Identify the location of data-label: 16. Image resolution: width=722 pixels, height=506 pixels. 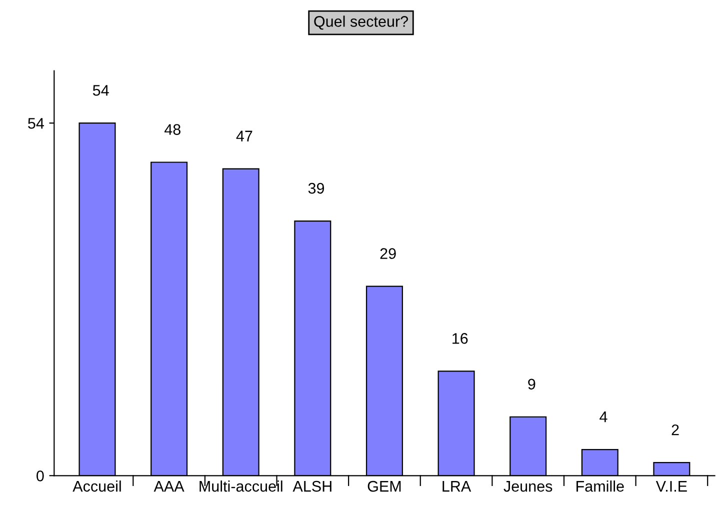
(460, 338).